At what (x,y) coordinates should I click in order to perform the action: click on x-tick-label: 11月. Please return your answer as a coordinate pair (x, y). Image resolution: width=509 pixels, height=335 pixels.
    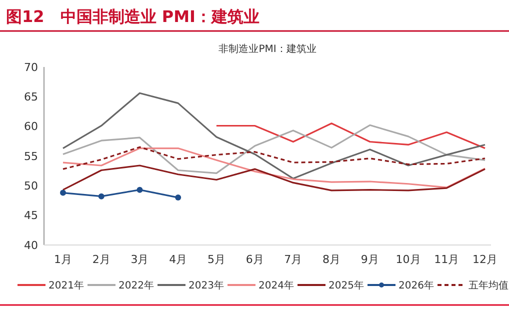
    Looking at the image, I should click on (447, 259).